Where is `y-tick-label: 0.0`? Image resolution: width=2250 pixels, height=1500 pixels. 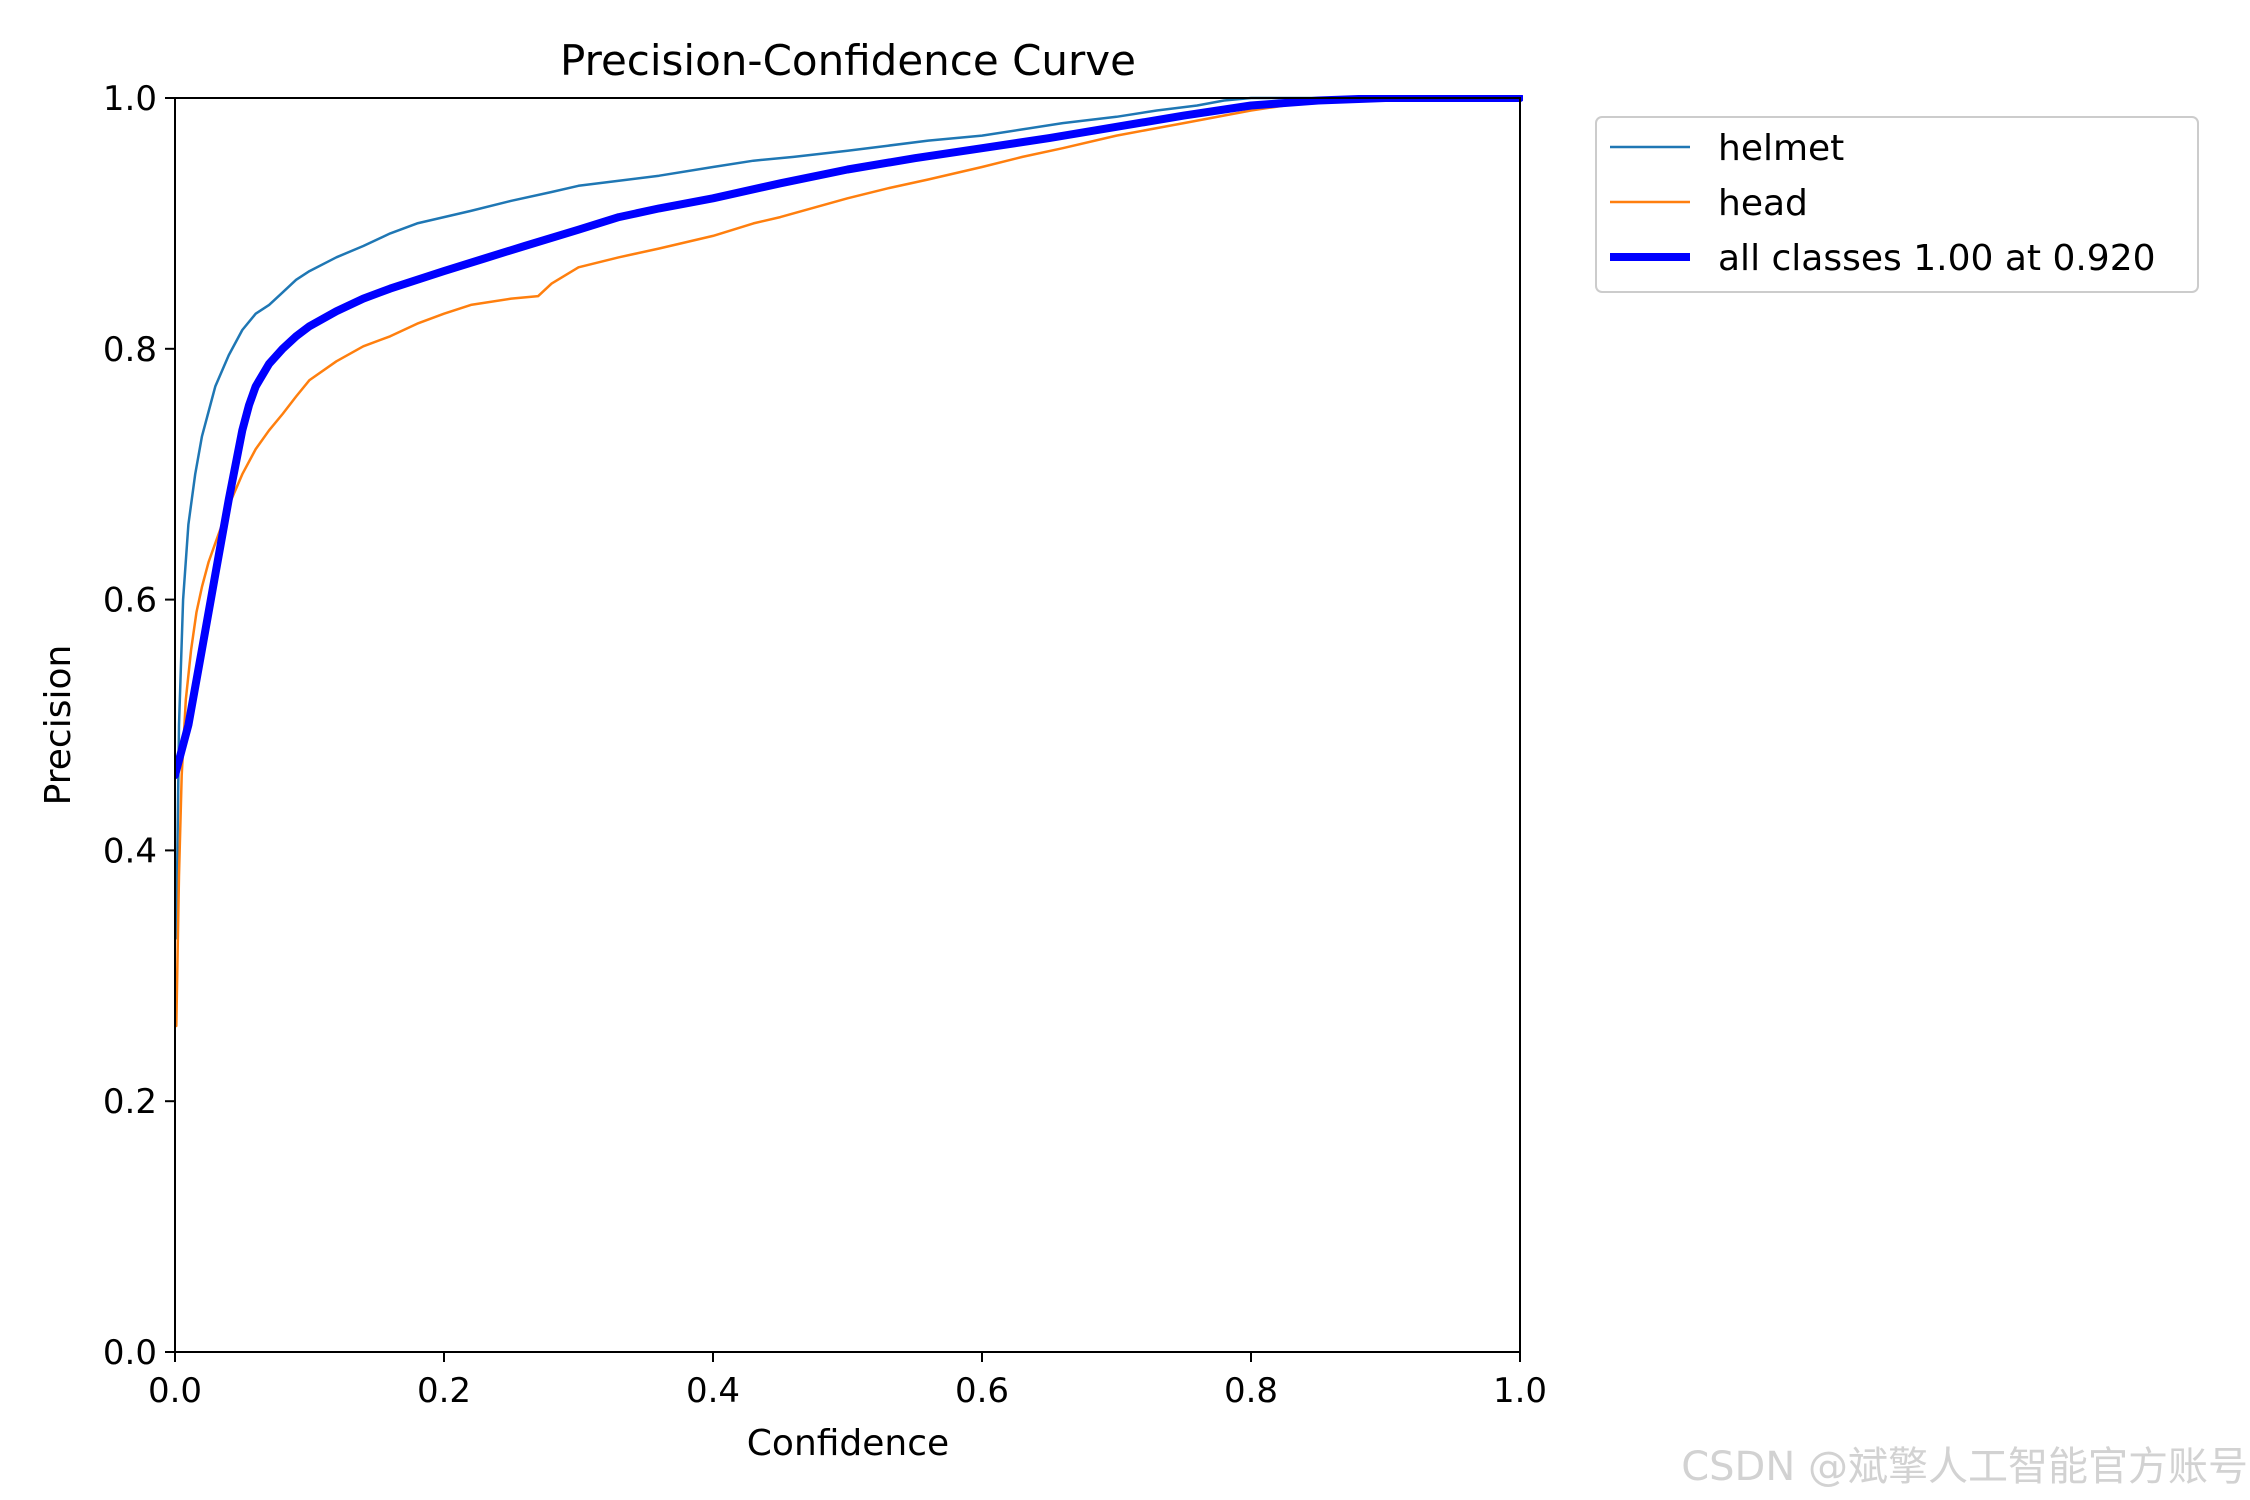 y-tick-label: 0.0 is located at coordinates (130, 1353).